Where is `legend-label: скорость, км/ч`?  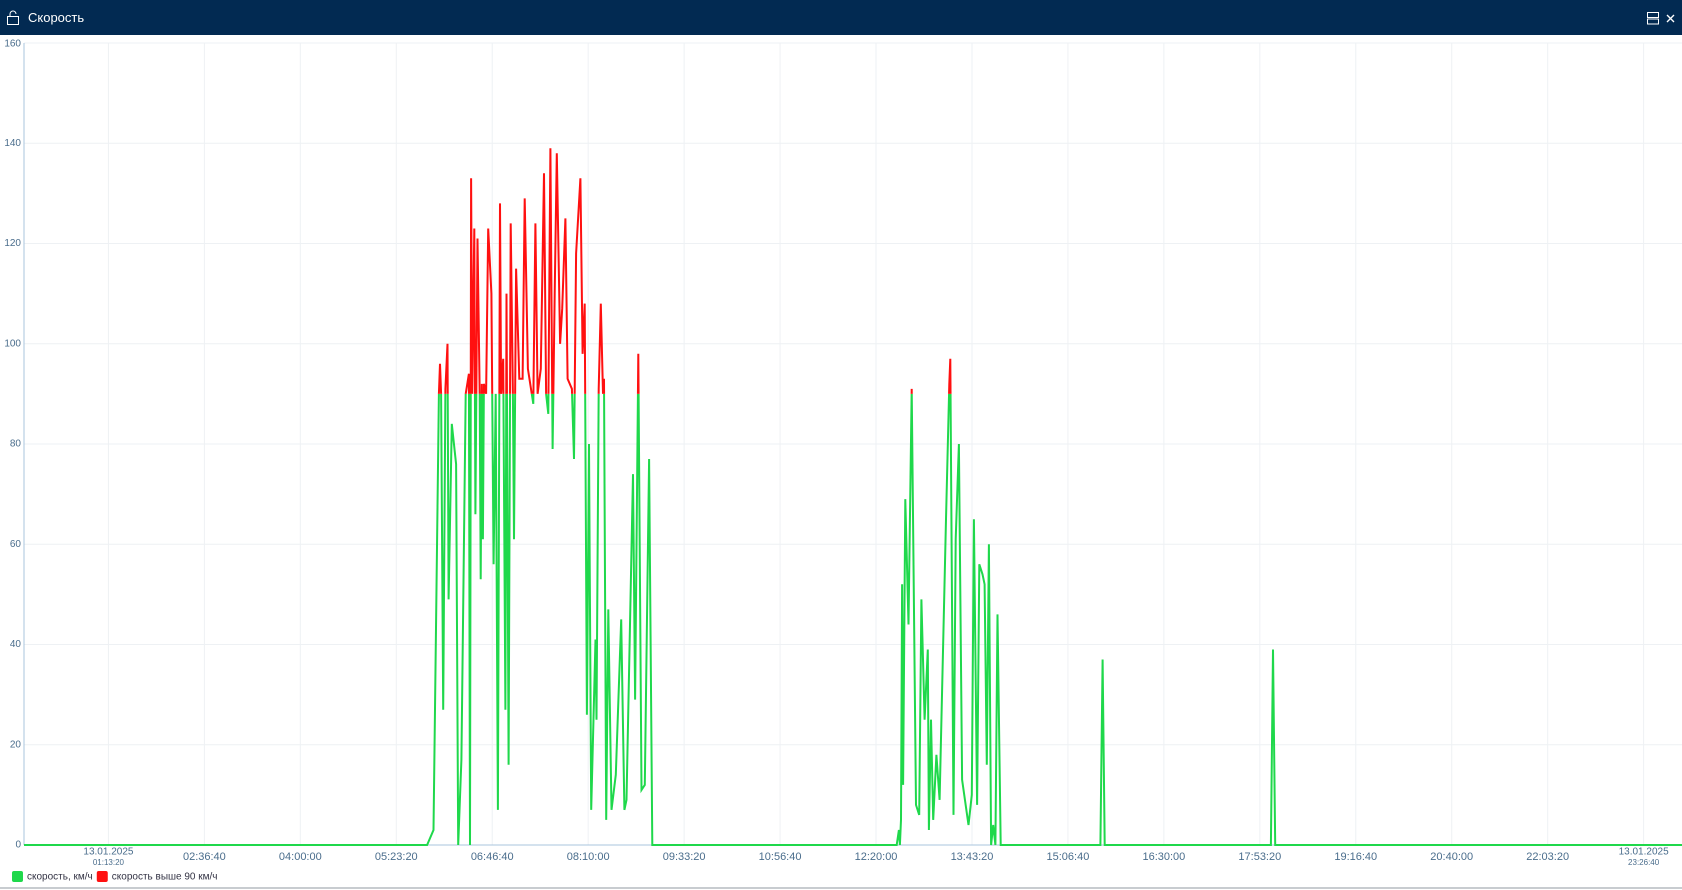
legend-label: скорость, км/ч is located at coordinates (60, 877).